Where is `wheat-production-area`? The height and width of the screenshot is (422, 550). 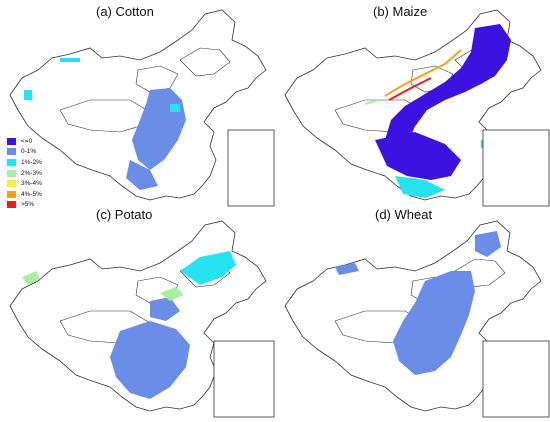 wheat-production-area is located at coordinates (418, 303).